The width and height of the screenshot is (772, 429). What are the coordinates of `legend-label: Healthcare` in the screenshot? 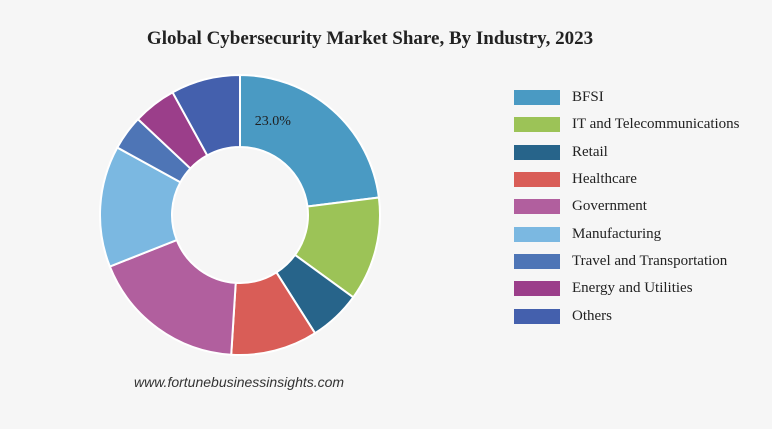 It's located at (604, 179).